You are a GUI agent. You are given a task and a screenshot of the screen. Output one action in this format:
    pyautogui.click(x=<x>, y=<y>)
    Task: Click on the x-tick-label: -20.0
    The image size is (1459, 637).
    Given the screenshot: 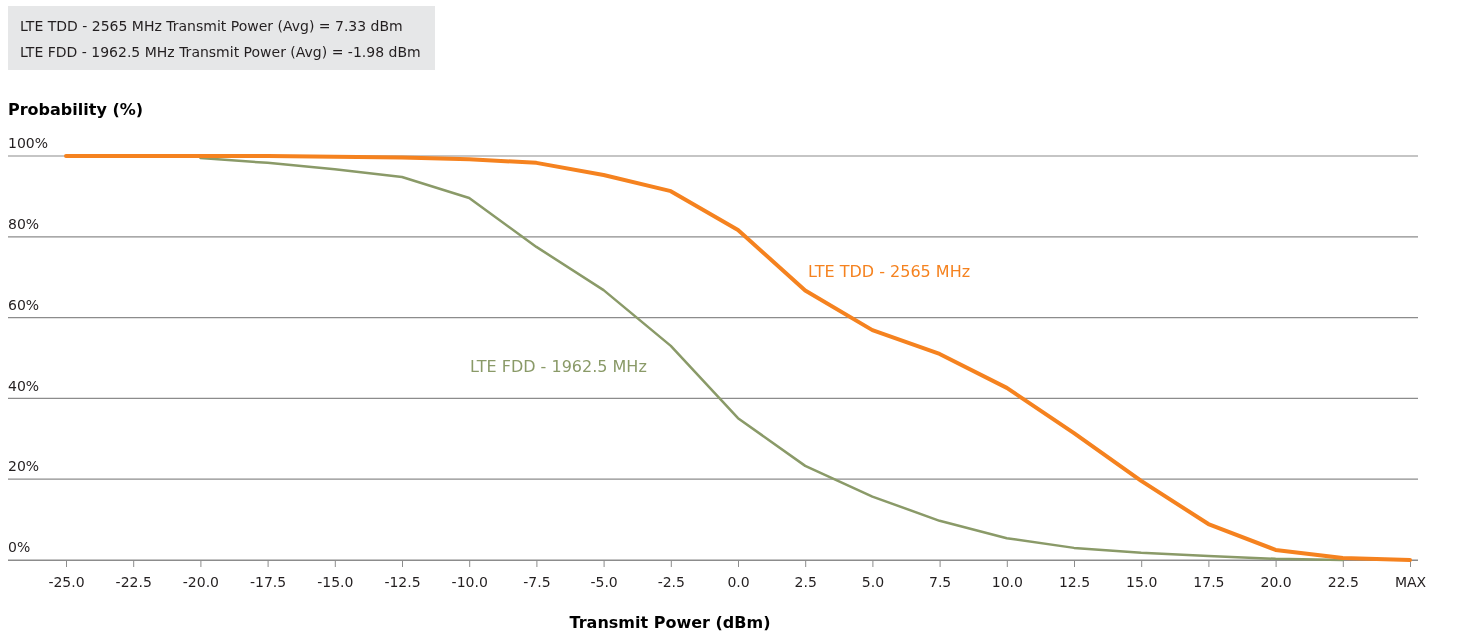 What is the action you would take?
    pyautogui.click(x=201, y=581)
    